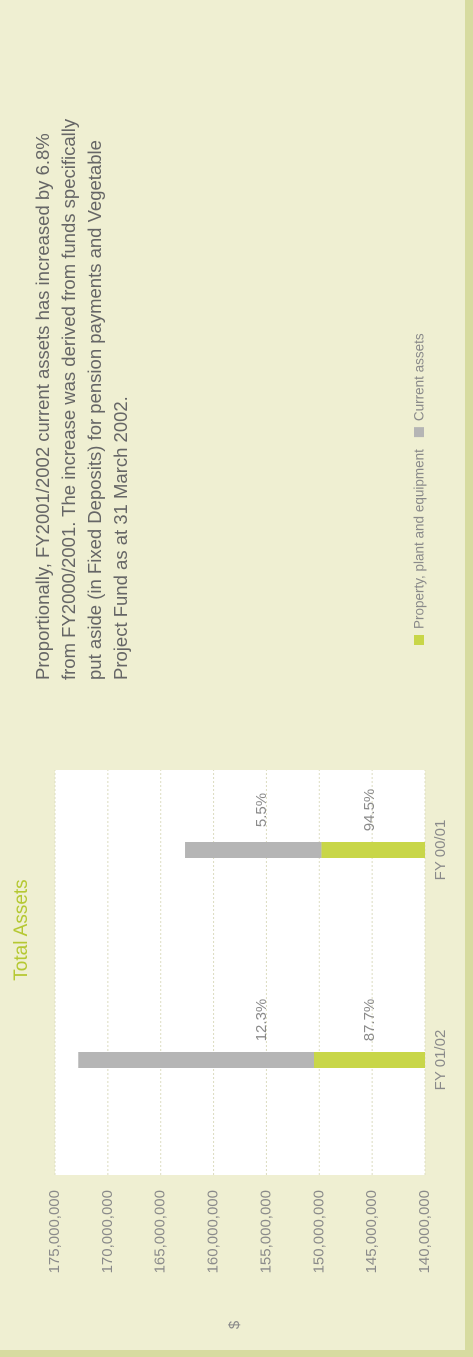 Image resolution: width=473 pixels, height=1357 pixels. I want to click on y-tick-label: 140,000,000, so click(424, 1231).